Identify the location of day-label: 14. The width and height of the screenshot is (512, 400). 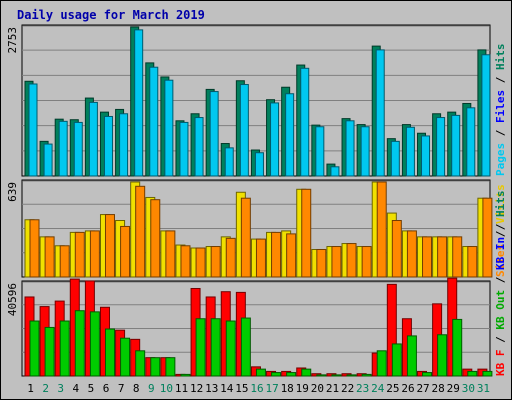
(227, 388).